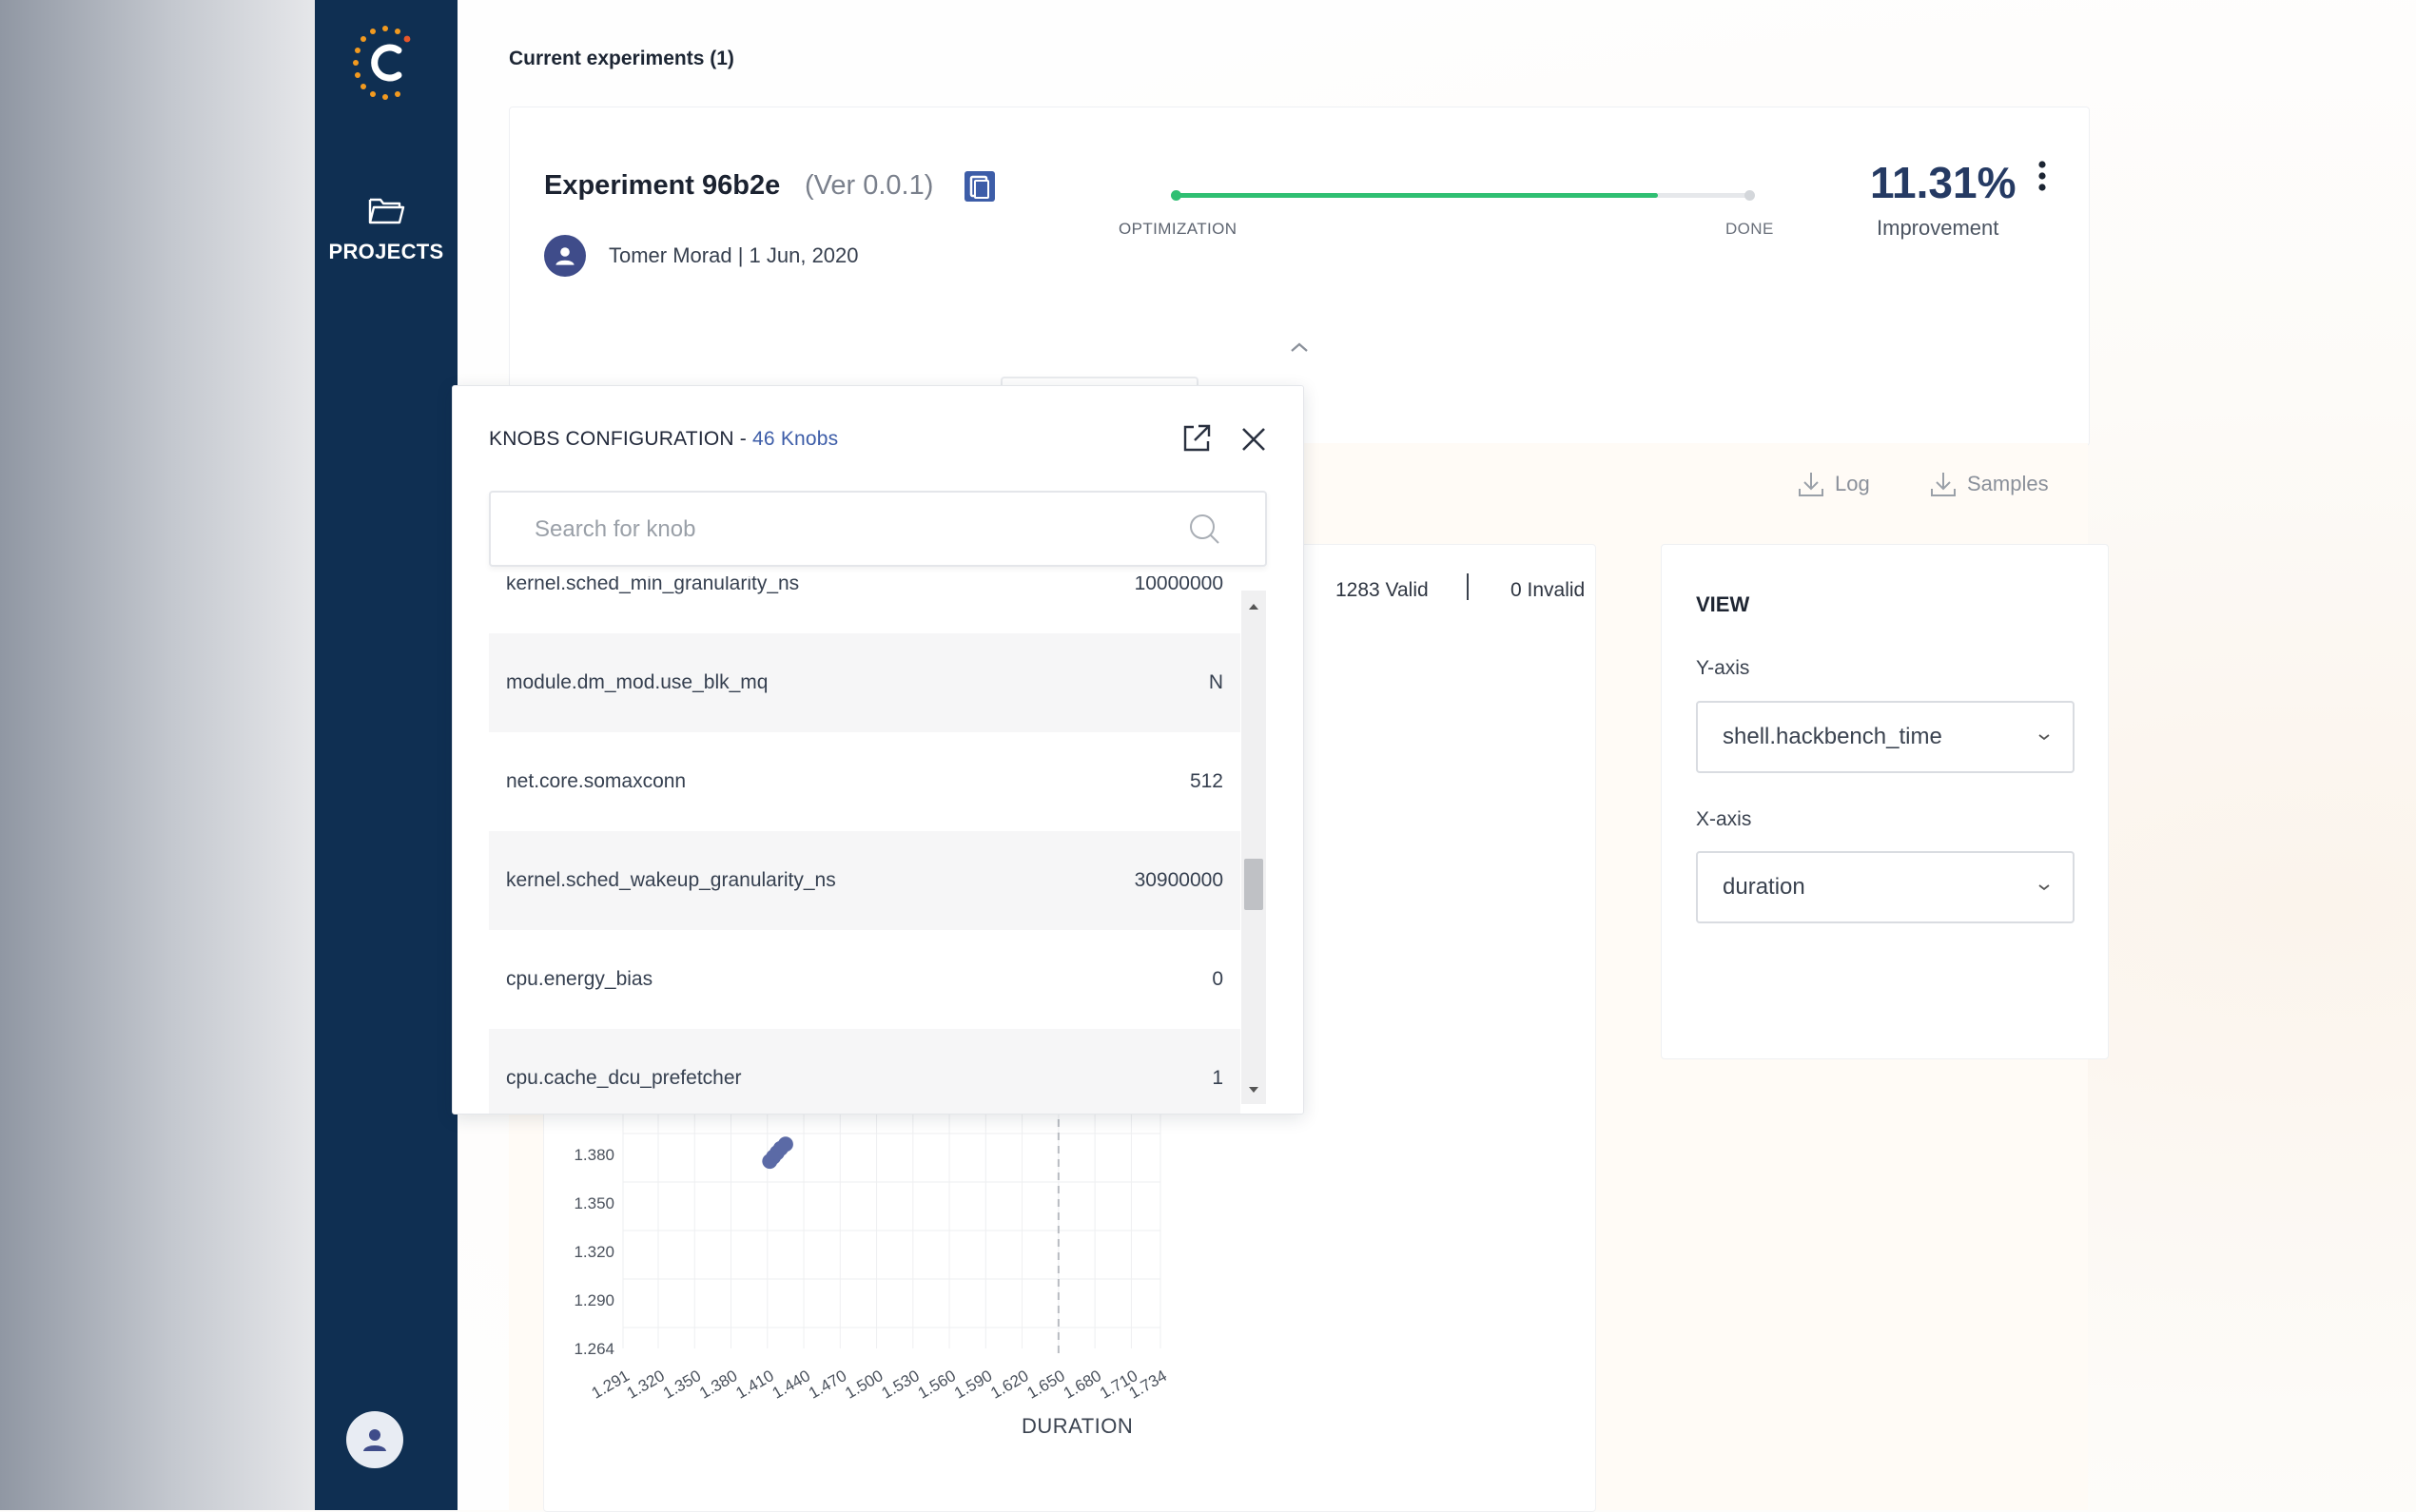  Describe the element at coordinates (1009, 1385) in the screenshot. I see `x-tick-label: 1.620` at that location.